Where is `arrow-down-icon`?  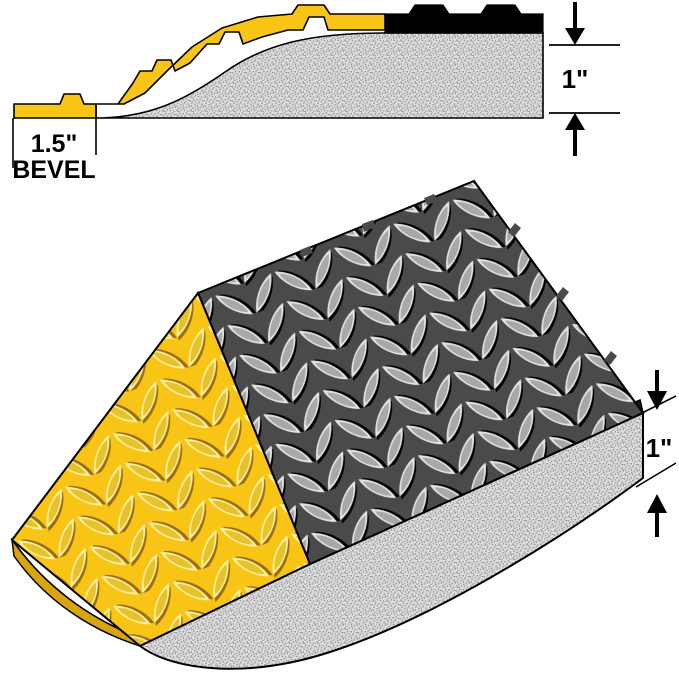
arrow-down-icon is located at coordinates (575, 23).